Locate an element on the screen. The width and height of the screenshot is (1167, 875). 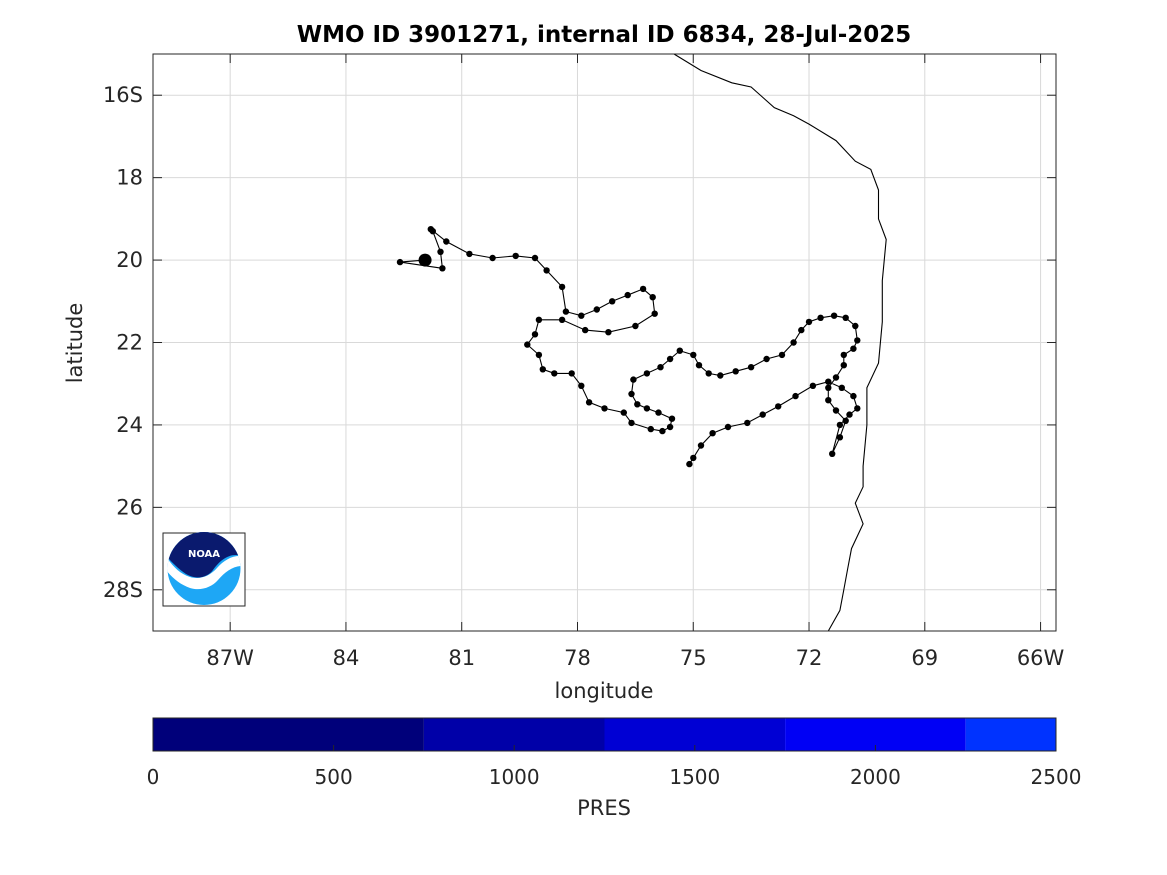
trajectory is located at coordinates (628, 347).